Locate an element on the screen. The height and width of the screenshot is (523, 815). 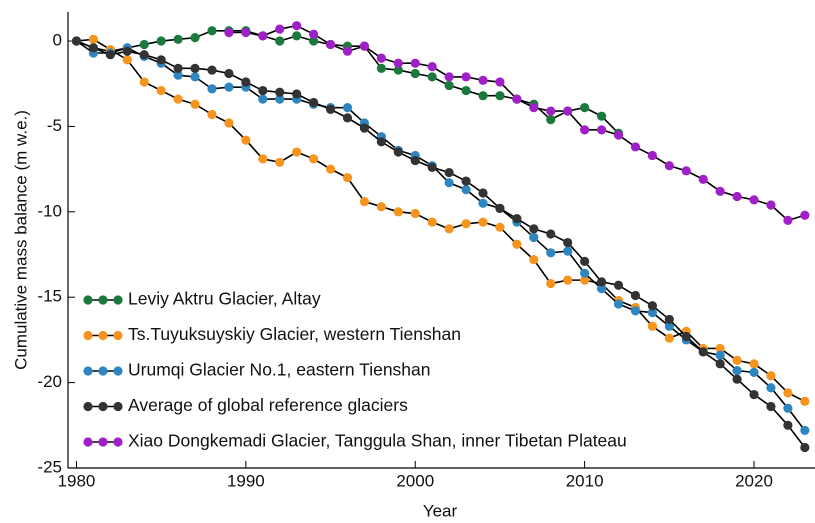
legend-label: Urumqi Glacier No.1, eastern Tienshan is located at coordinates (279, 370).